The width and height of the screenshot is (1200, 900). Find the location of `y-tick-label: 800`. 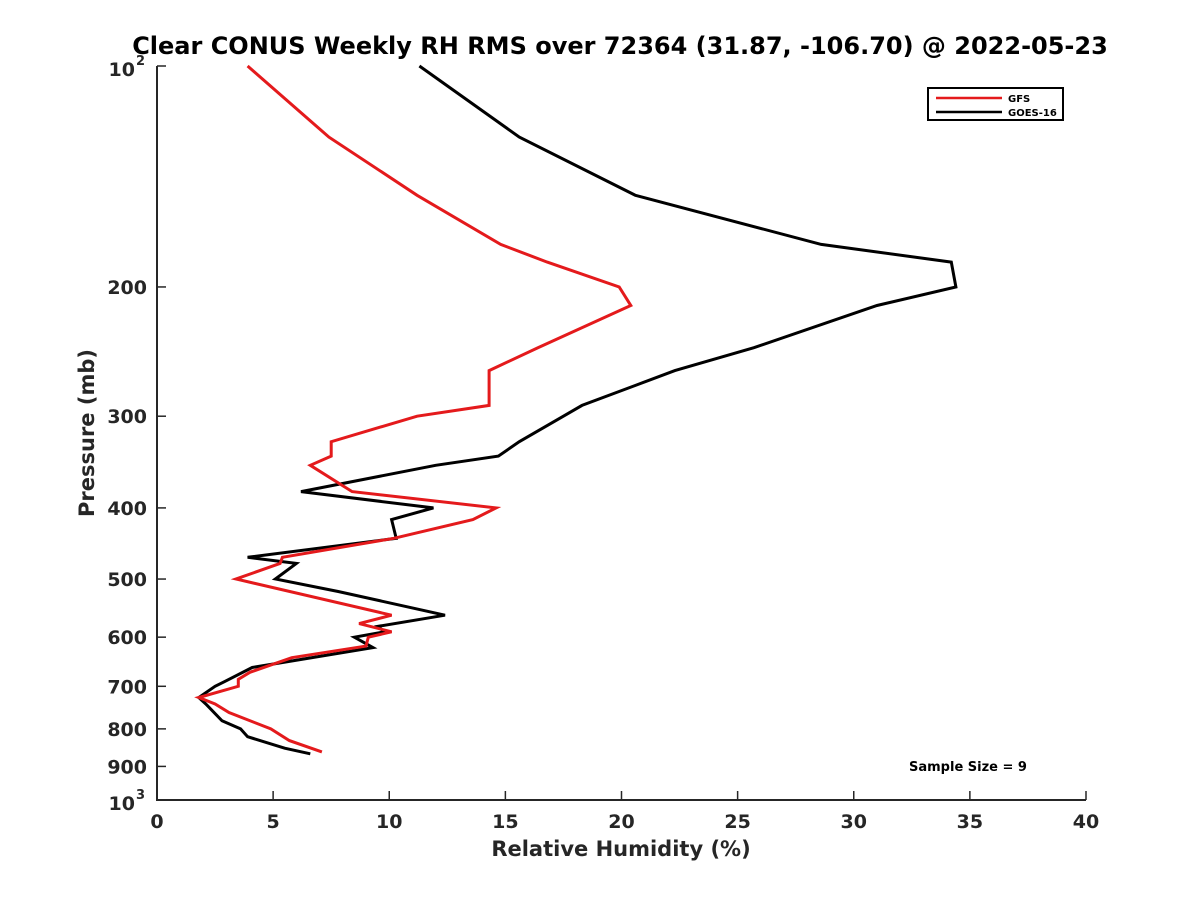

y-tick-label: 800 is located at coordinates (127, 730).